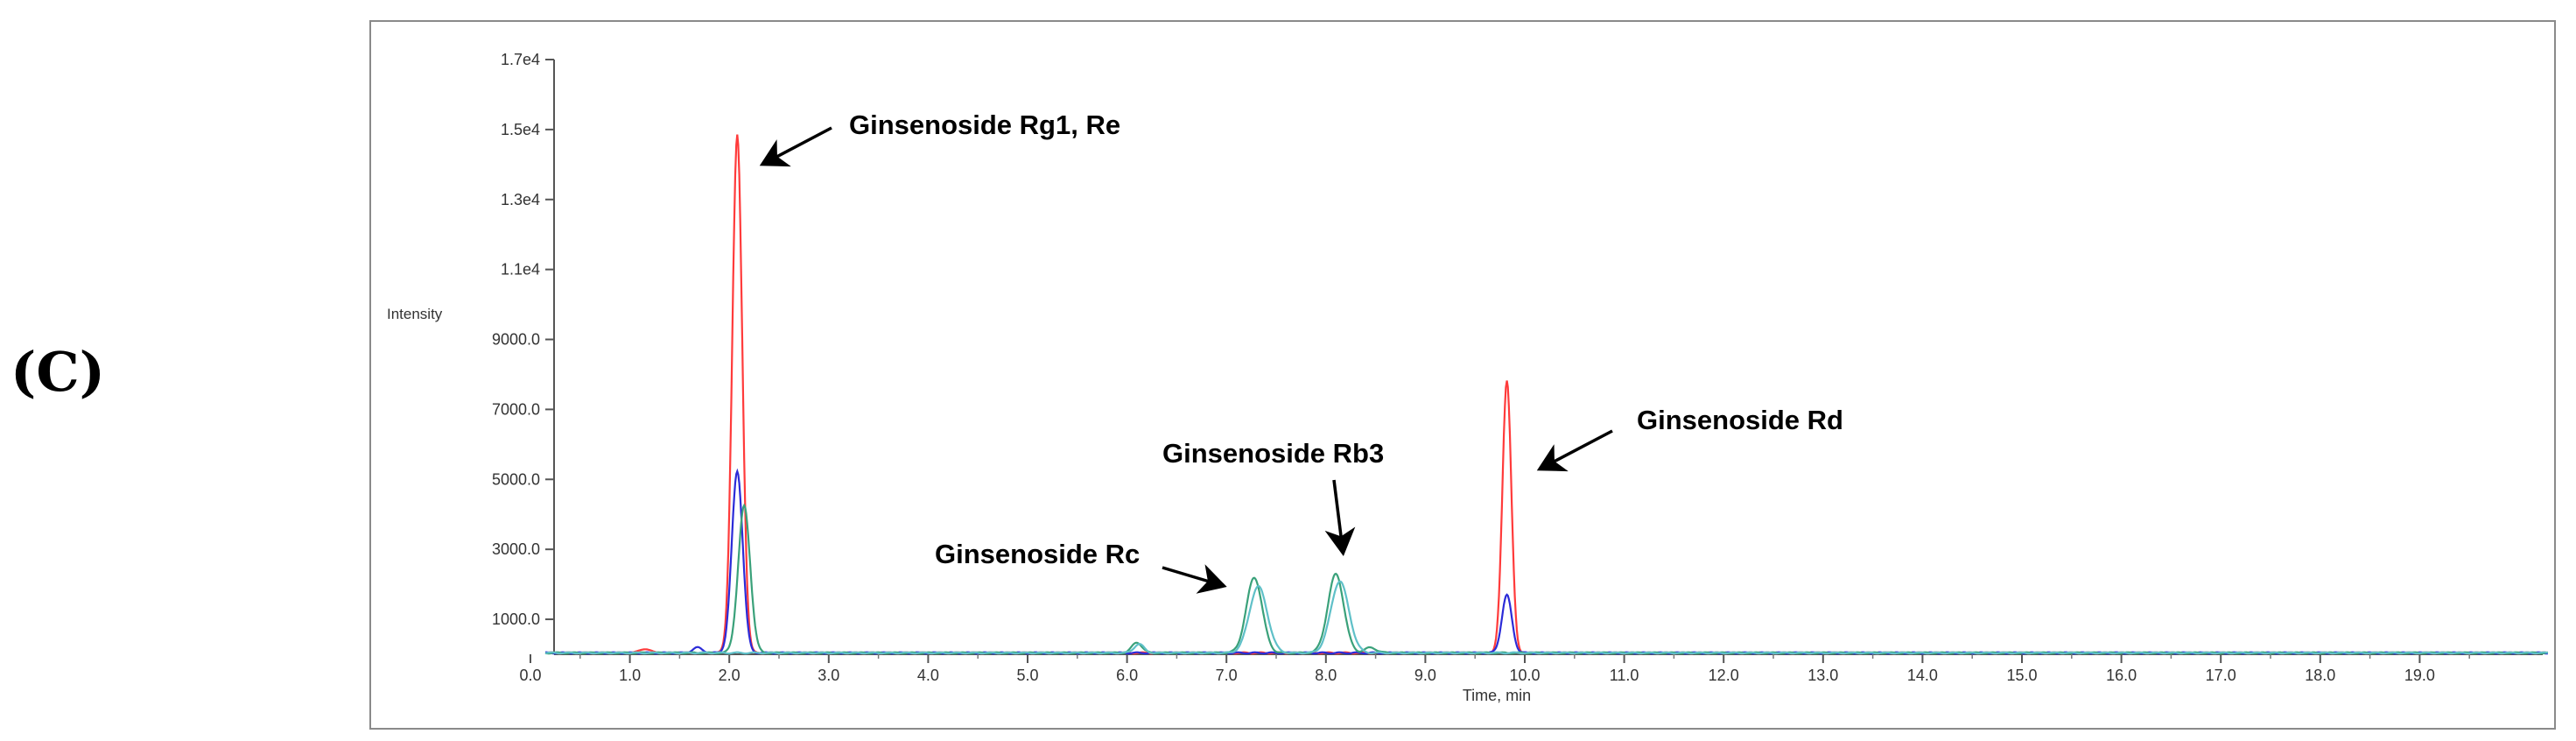  Describe the element at coordinates (516, 409) in the screenshot. I see `y-tick-label: 7000.0` at that location.